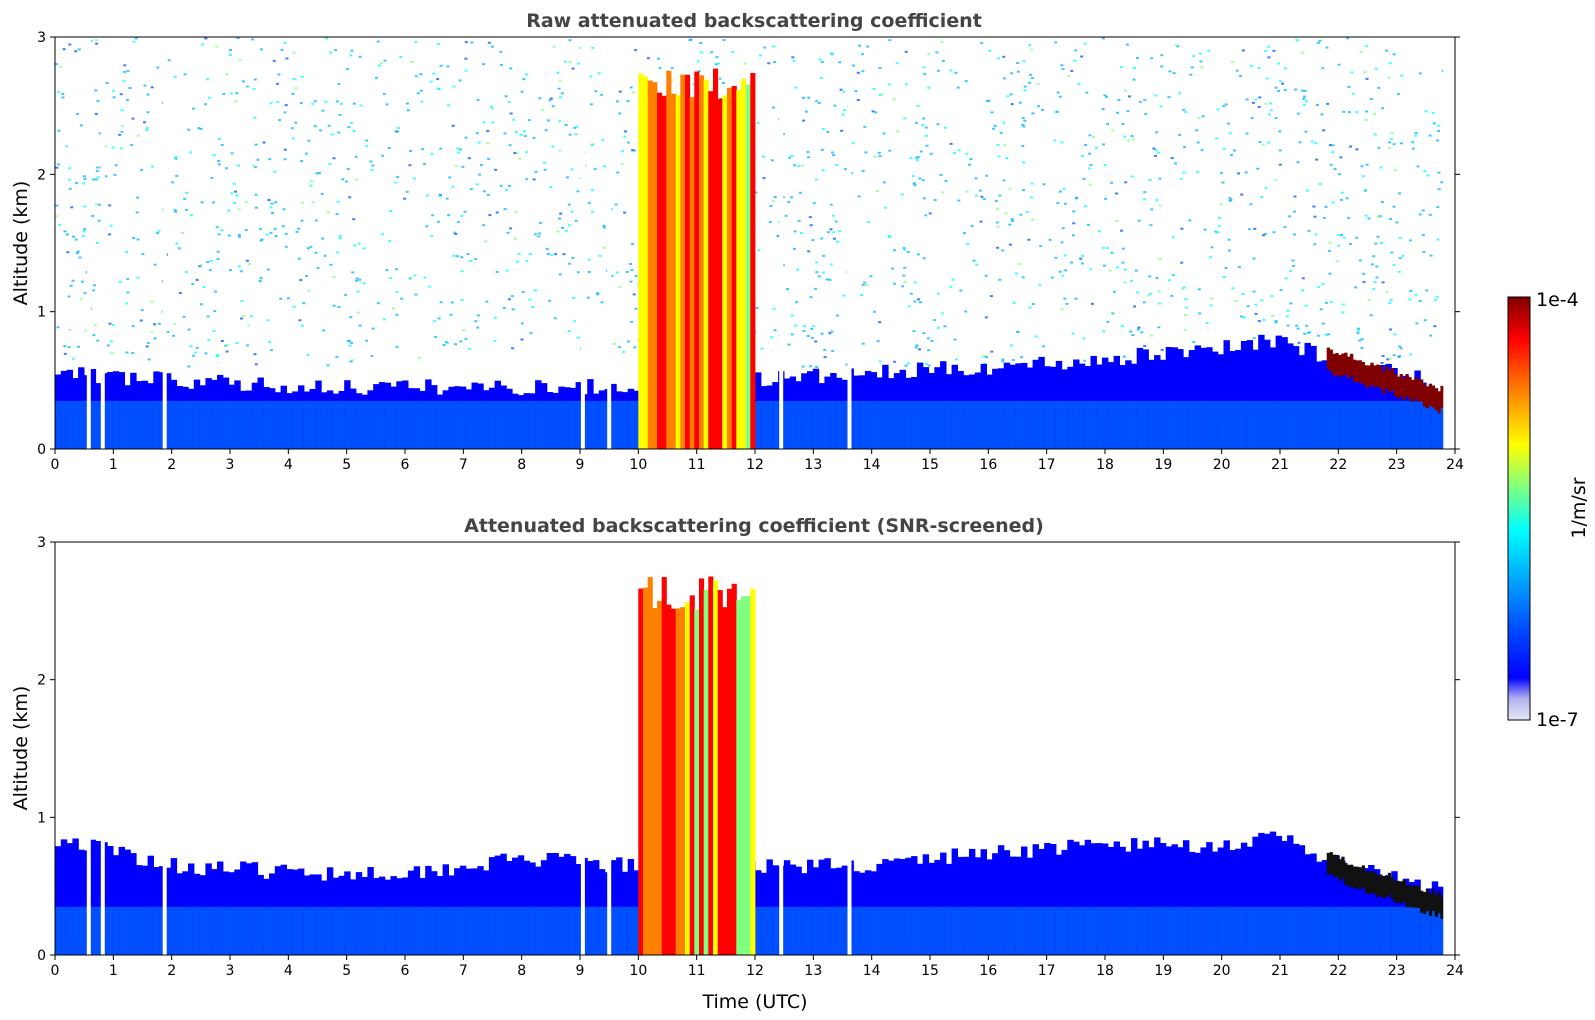 The image size is (1595, 1020). What do you see at coordinates (171, 971) in the screenshot?
I see `x-tick-label: 2` at bounding box center [171, 971].